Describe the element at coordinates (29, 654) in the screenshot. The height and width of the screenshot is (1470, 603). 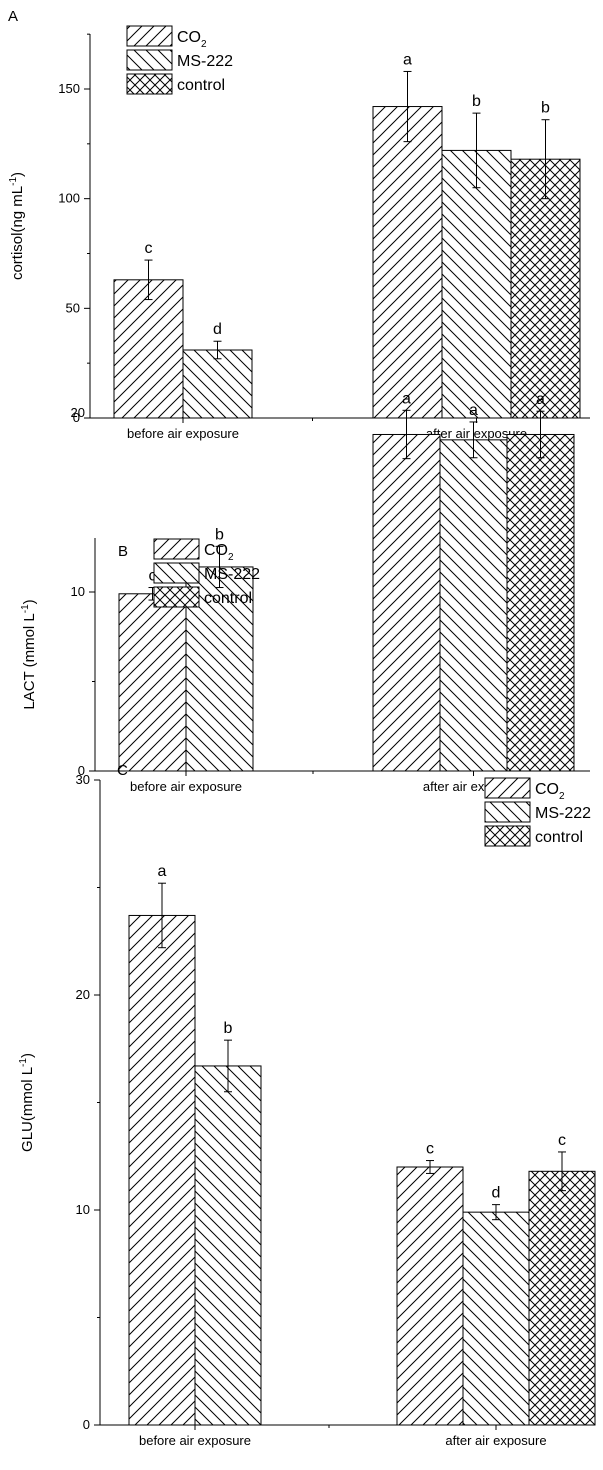
I see `y-axis-title: LACT (mmol L-1)` at that location.